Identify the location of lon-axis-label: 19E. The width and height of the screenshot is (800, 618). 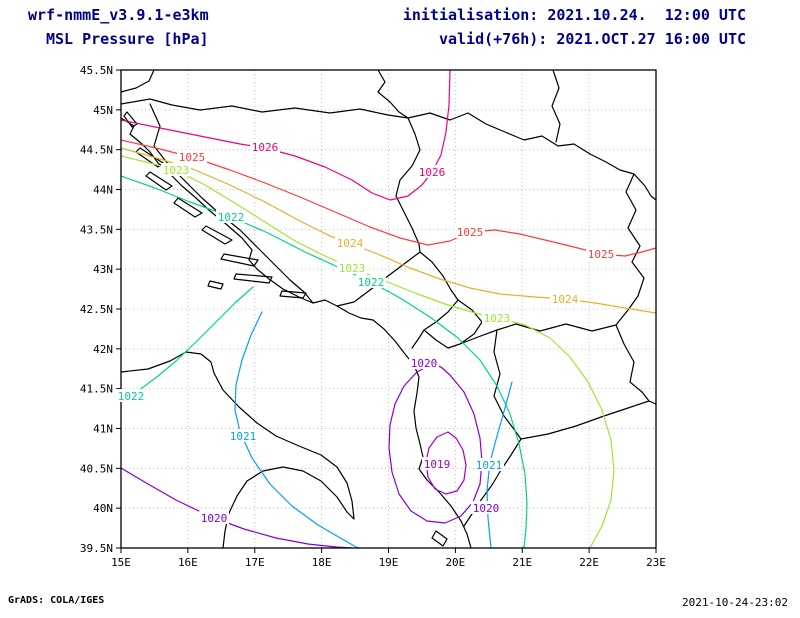
(389, 562).